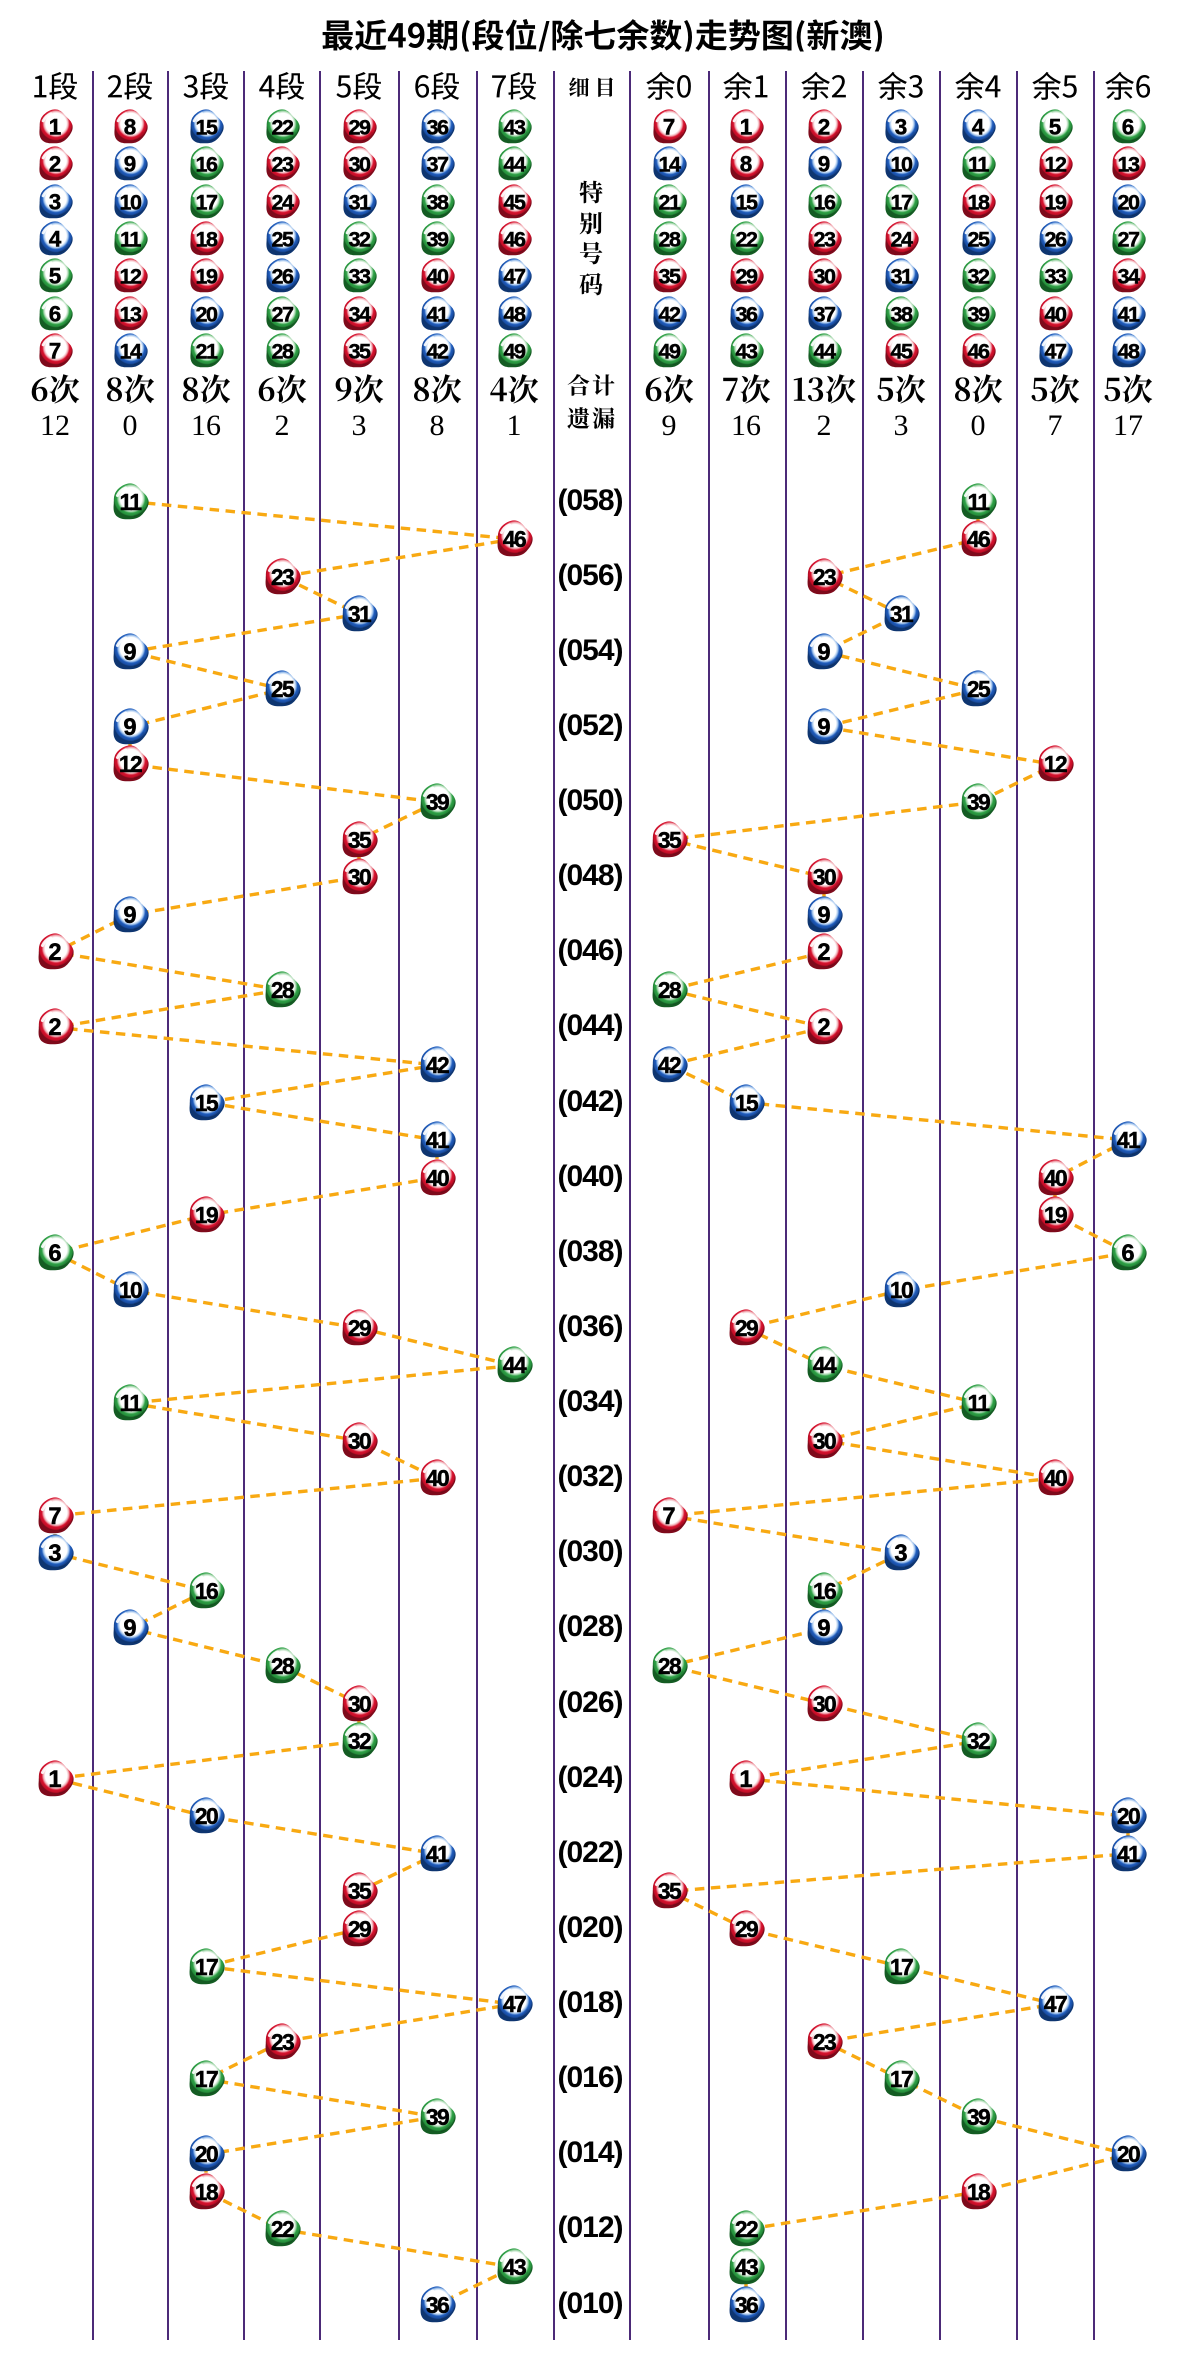 The height and width of the screenshot is (2363, 1182). I want to click on chart-ball: 36, so click(746, 2305).